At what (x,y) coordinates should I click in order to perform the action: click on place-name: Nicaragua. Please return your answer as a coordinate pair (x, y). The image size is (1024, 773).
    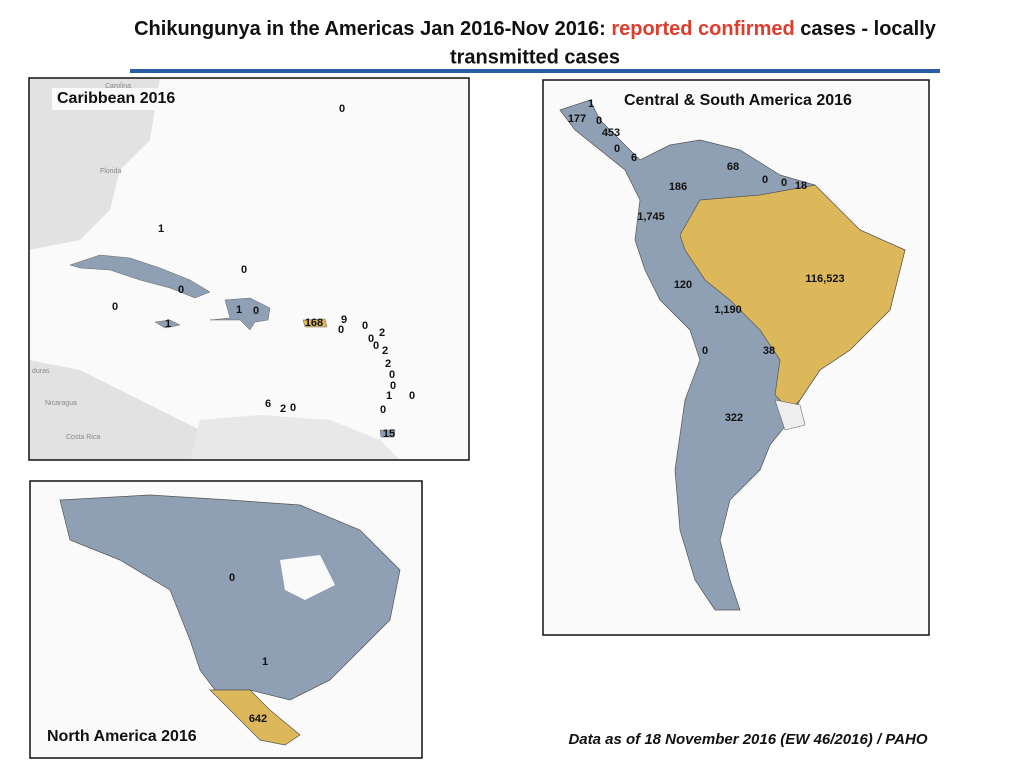
    Looking at the image, I should click on (61, 403).